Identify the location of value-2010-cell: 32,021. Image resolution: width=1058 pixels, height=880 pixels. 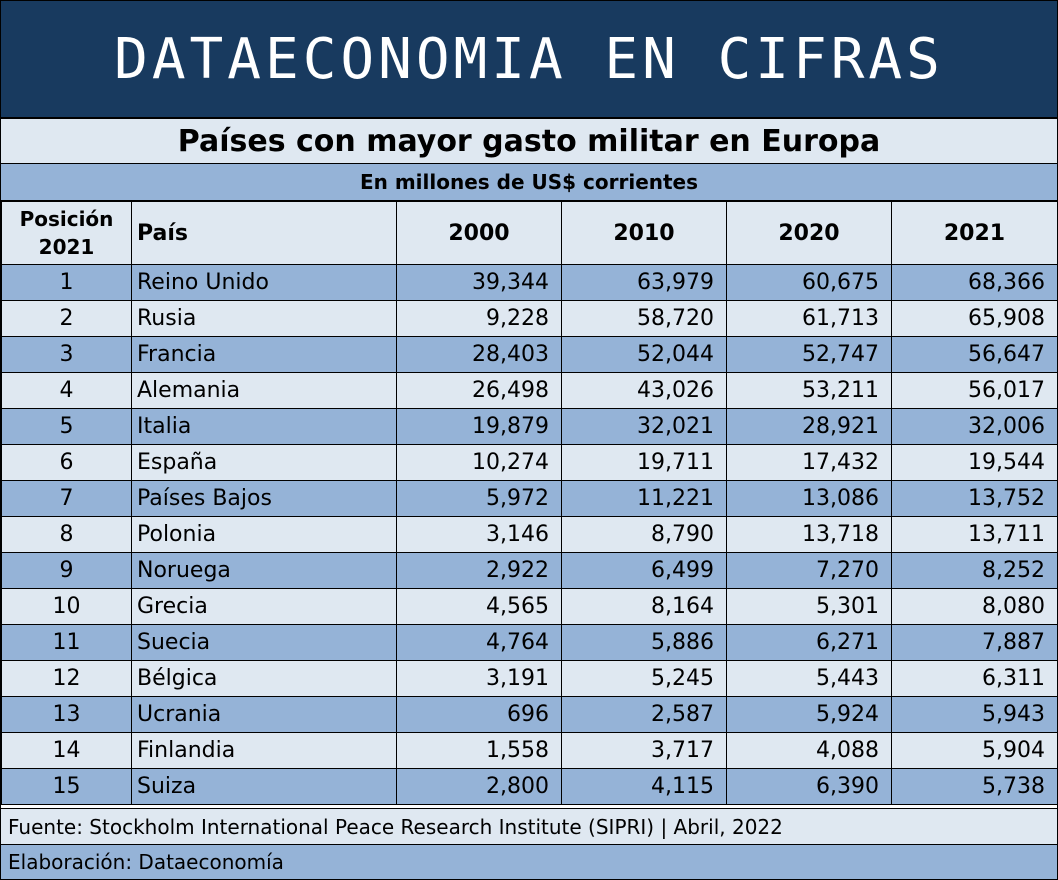
(644, 426).